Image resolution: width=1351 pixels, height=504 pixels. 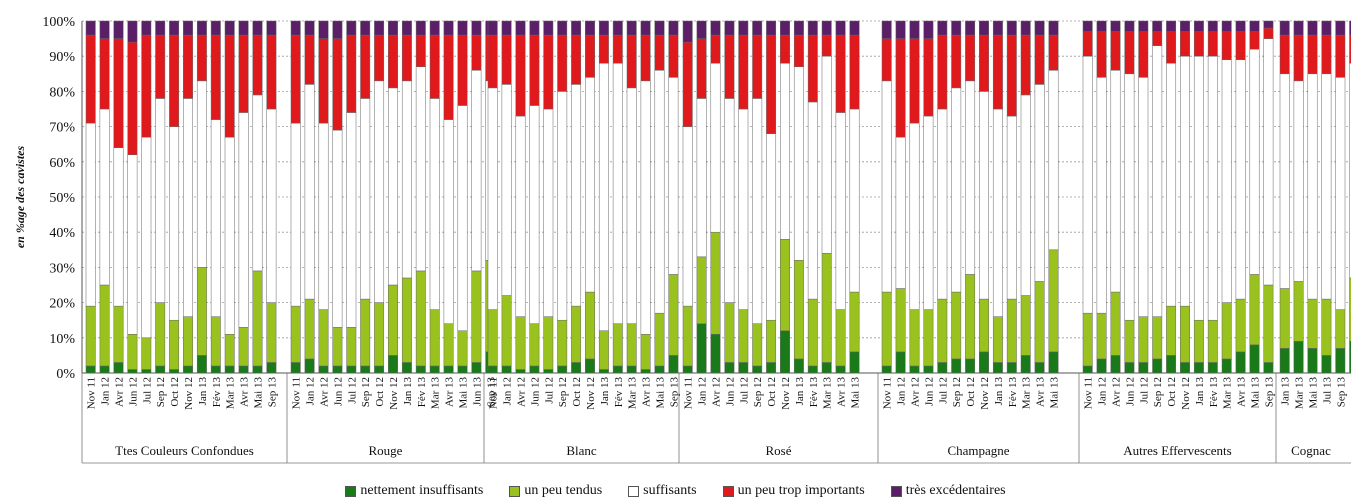 I want to click on y-tick-label: 10%, so click(x=62, y=339).